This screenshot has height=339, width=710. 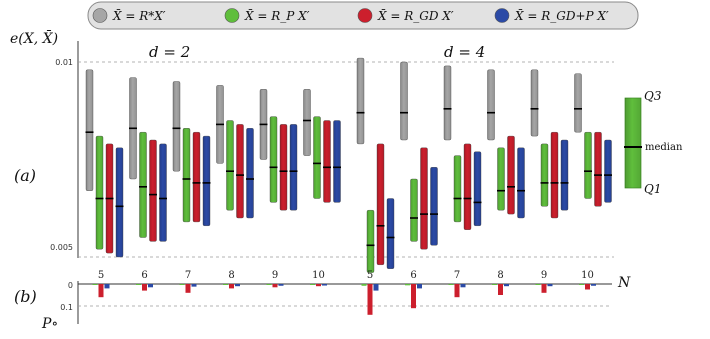 I want to click on y-axis-label-a: e(X, X̄), so click(x=34, y=38).